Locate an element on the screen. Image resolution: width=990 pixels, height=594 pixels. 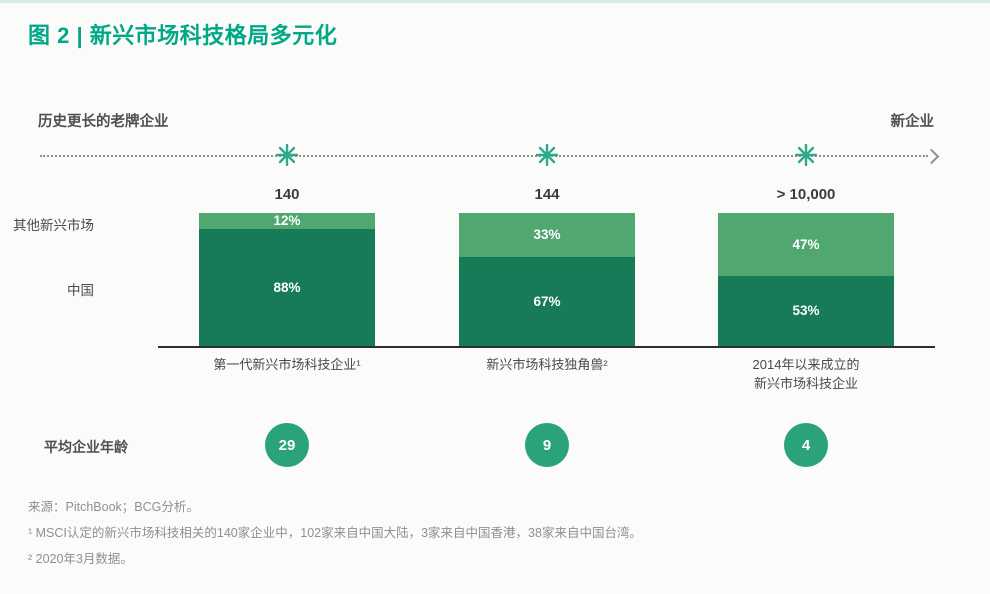
top-accent-strip is located at coordinates (495, 1).